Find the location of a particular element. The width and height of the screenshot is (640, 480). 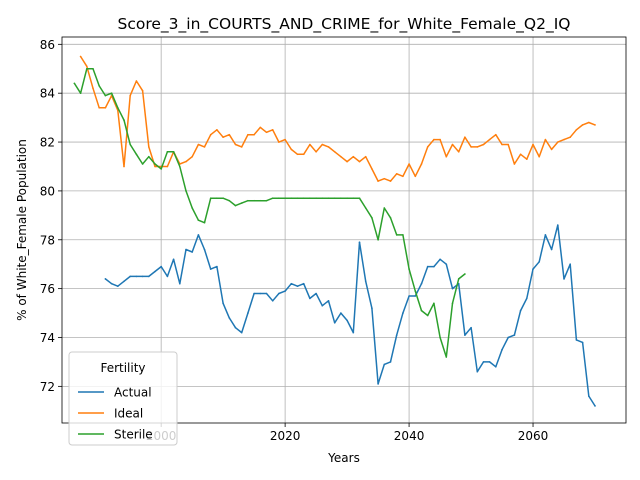

y-tick-label: 74 is located at coordinates (47, 338).